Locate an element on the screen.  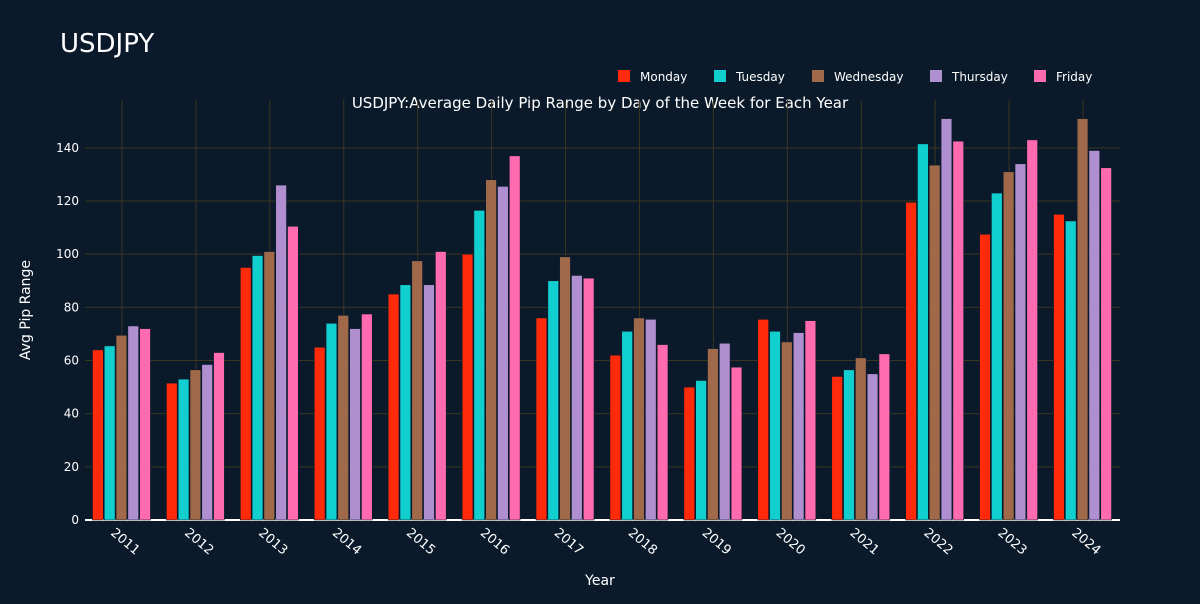
bar-wednesday-2018 is located at coordinates (639, 419).